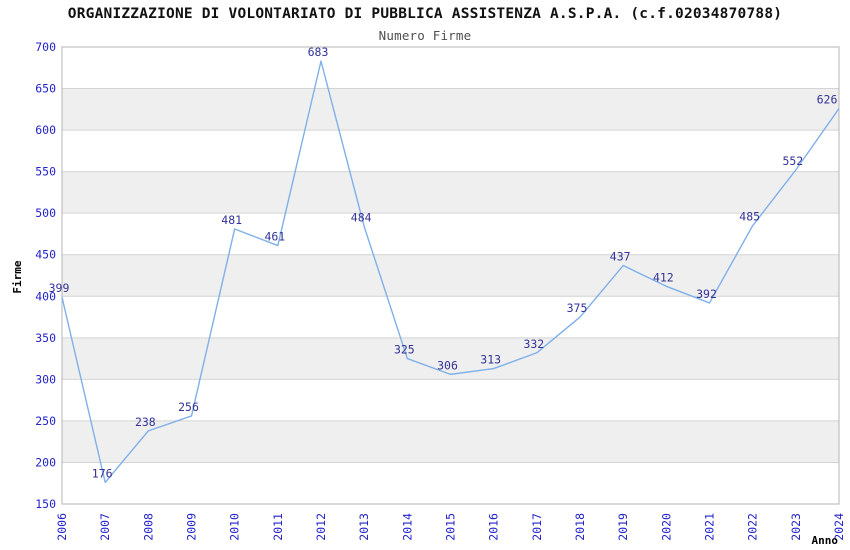 This screenshot has height=550, width=850. I want to click on data-point-label: 461, so click(274, 237).